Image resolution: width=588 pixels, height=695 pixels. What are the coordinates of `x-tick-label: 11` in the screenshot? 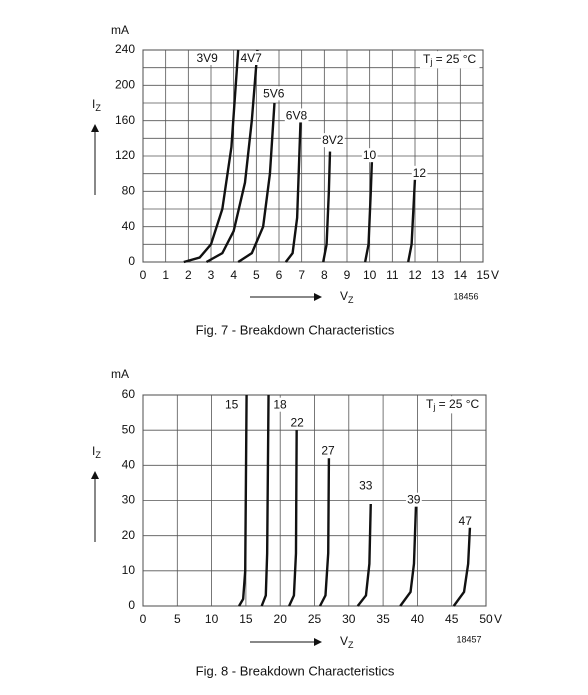 It's located at (392, 275).